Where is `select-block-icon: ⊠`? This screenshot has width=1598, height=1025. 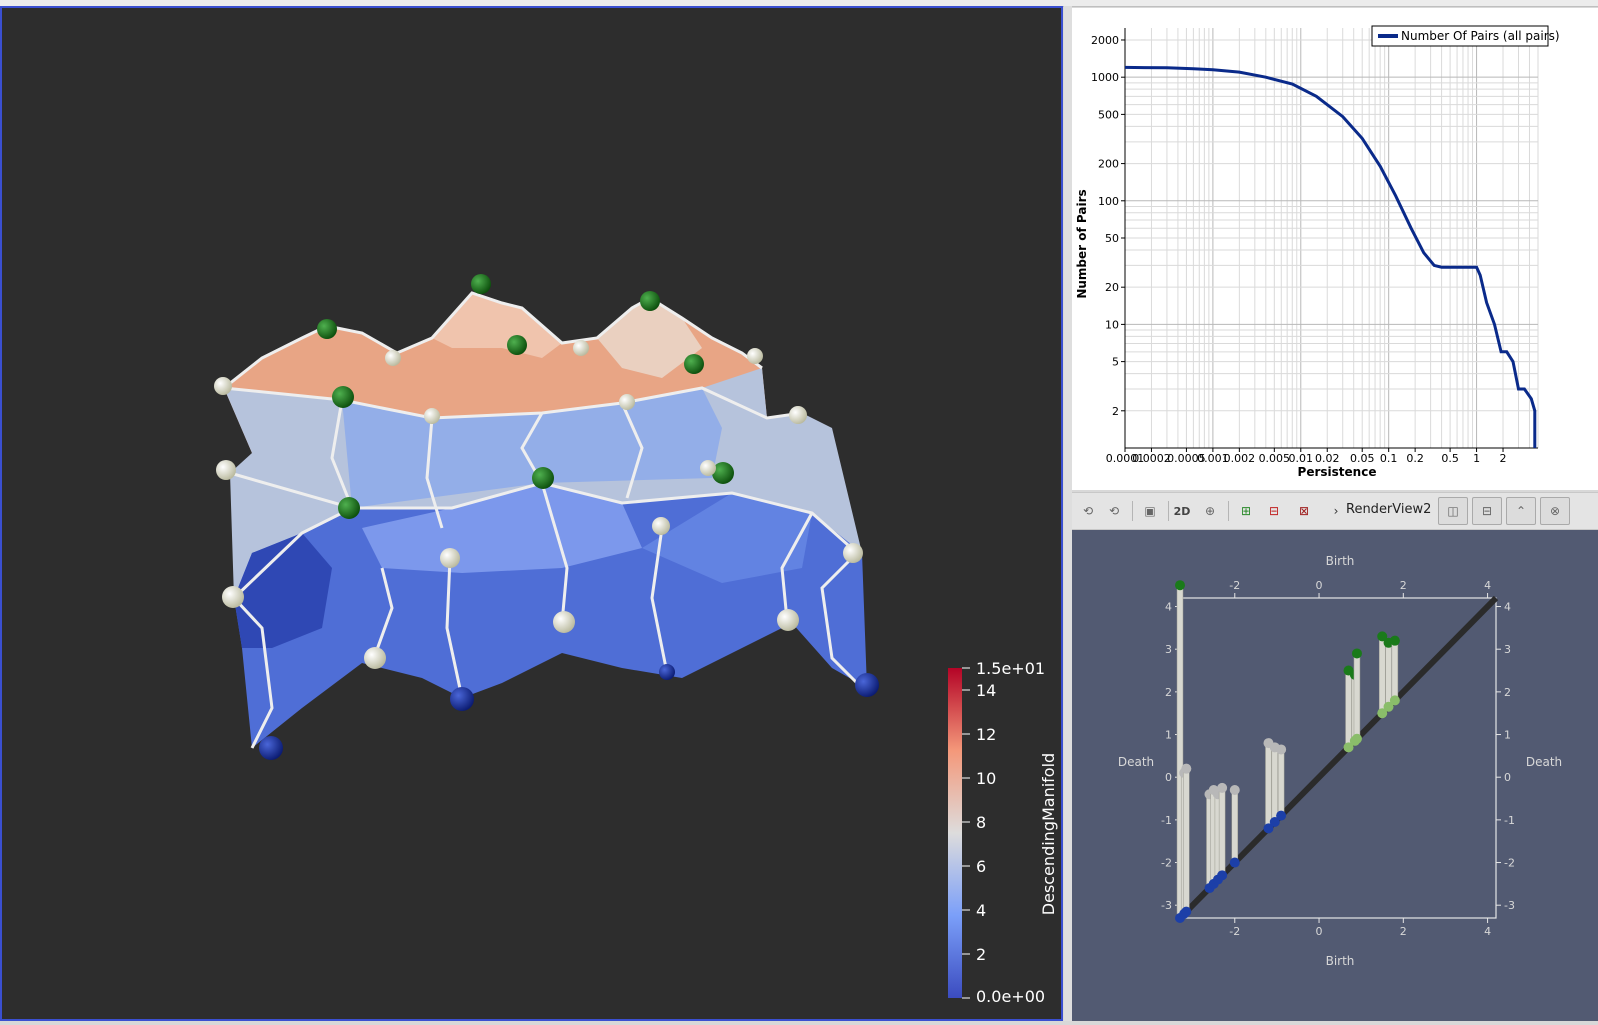
select-block-icon: ⊠ is located at coordinates (1304, 511).